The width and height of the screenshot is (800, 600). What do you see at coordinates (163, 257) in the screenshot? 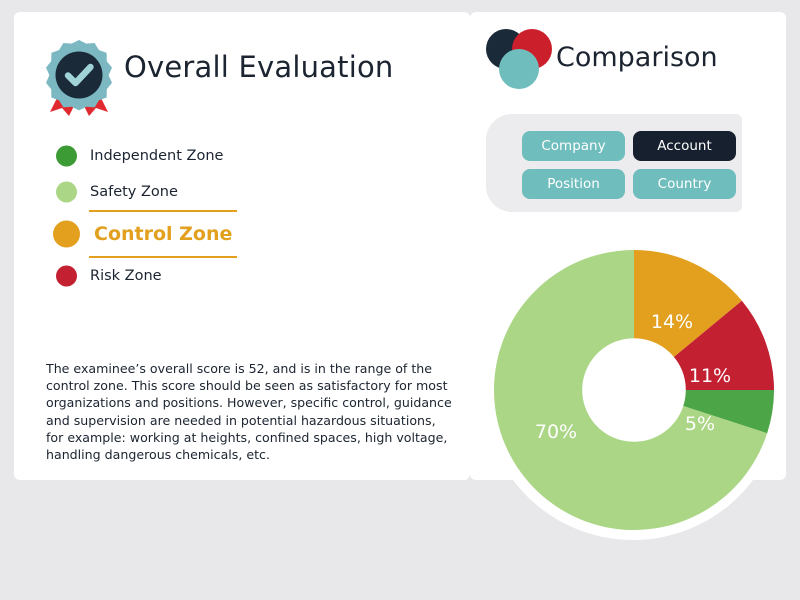
I see `divider-below-control-zone` at bounding box center [163, 257].